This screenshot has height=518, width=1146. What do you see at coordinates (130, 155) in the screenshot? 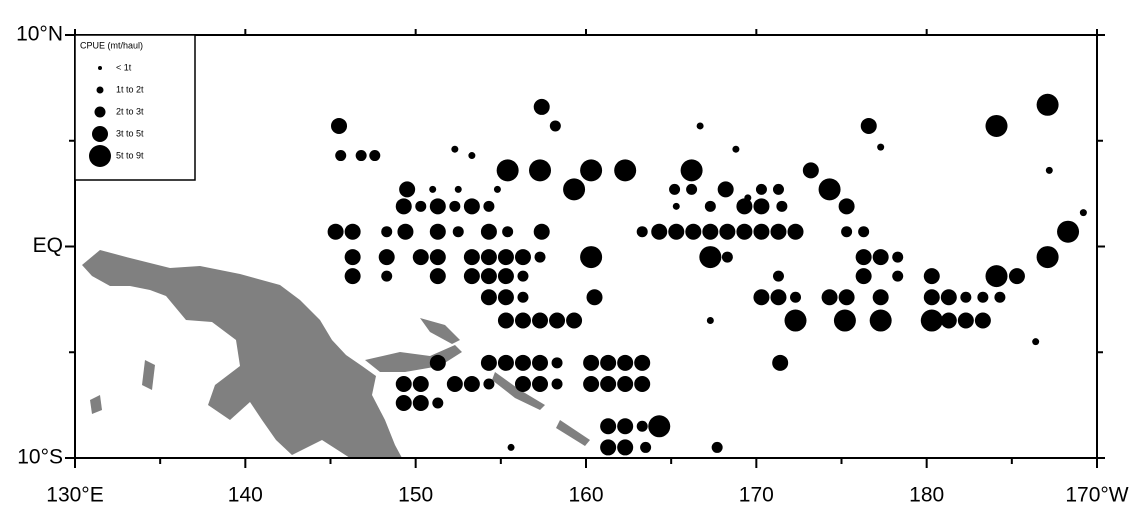
I see `legend-label: 5t to 9t` at bounding box center [130, 155].